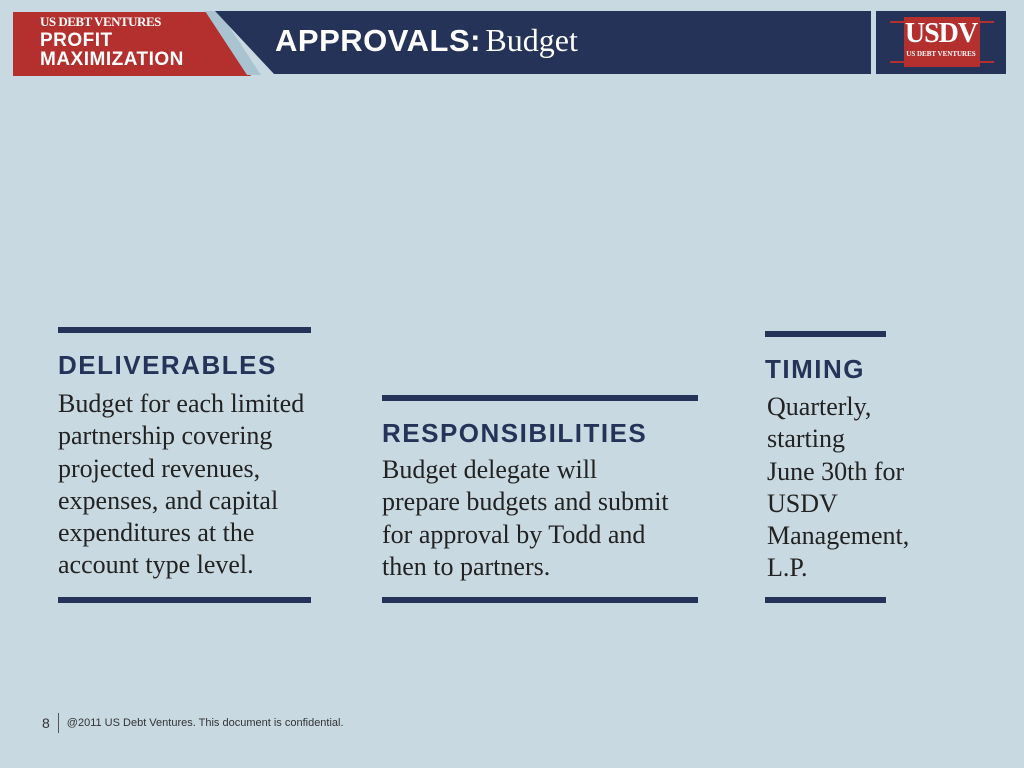 The image size is (1024, 768). I want to click on logo-text: USDV, so click(941, 33).